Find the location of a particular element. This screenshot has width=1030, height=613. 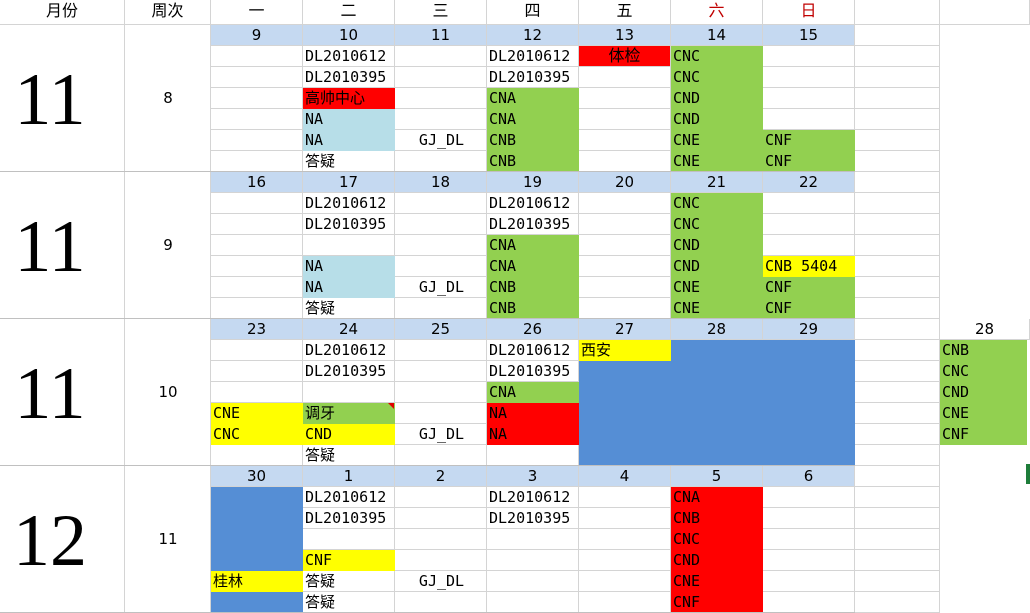

schedule-cell: 西安 is located at coordinates (625, 350).